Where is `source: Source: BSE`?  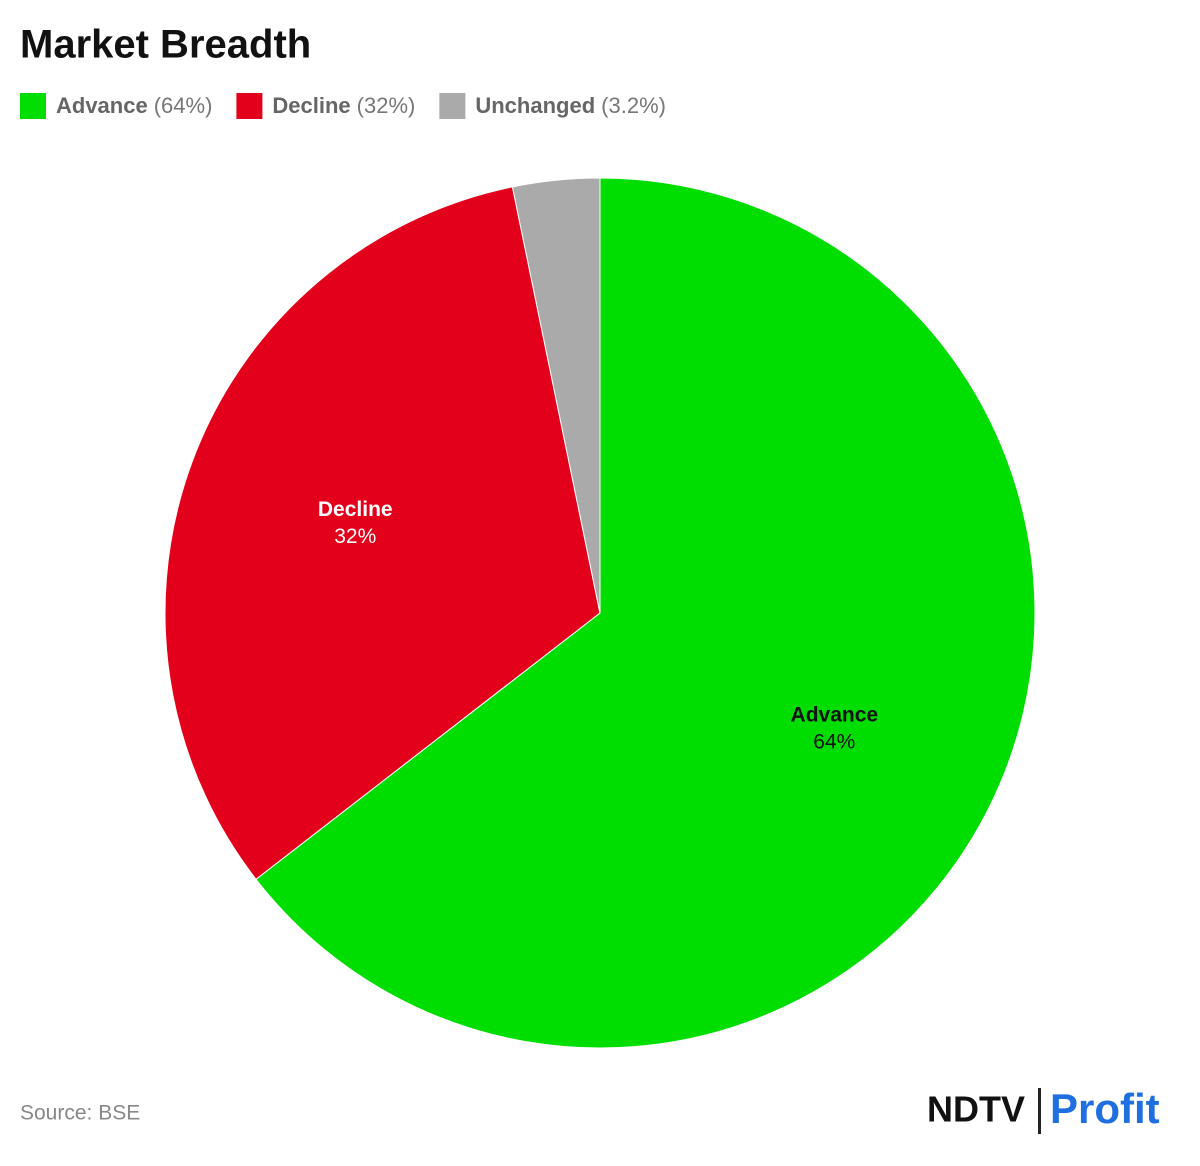
source: Source: BSE is located at coordinates (80, 1113).